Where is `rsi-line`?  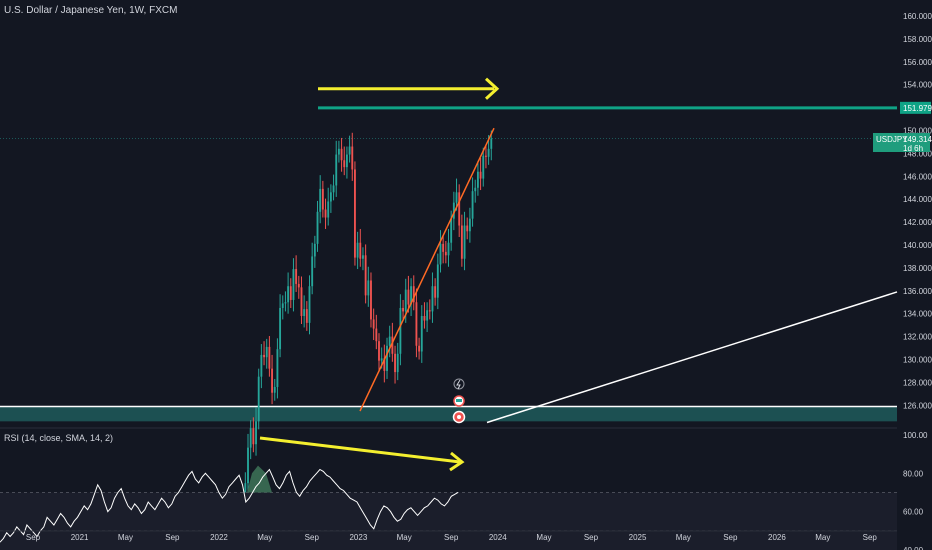
rsi-line is located at coordinates (229, 505).